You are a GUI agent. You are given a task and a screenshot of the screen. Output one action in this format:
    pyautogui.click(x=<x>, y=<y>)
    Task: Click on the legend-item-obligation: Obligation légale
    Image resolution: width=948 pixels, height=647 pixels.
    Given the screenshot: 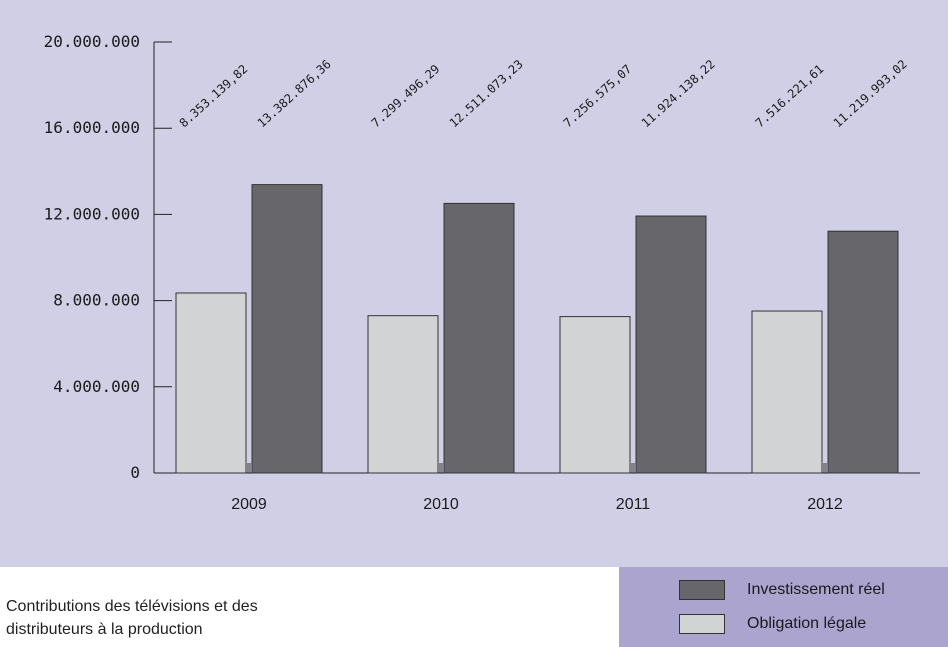 What is the action you would take?
    pyautogui.click(x=772, y=624)
    